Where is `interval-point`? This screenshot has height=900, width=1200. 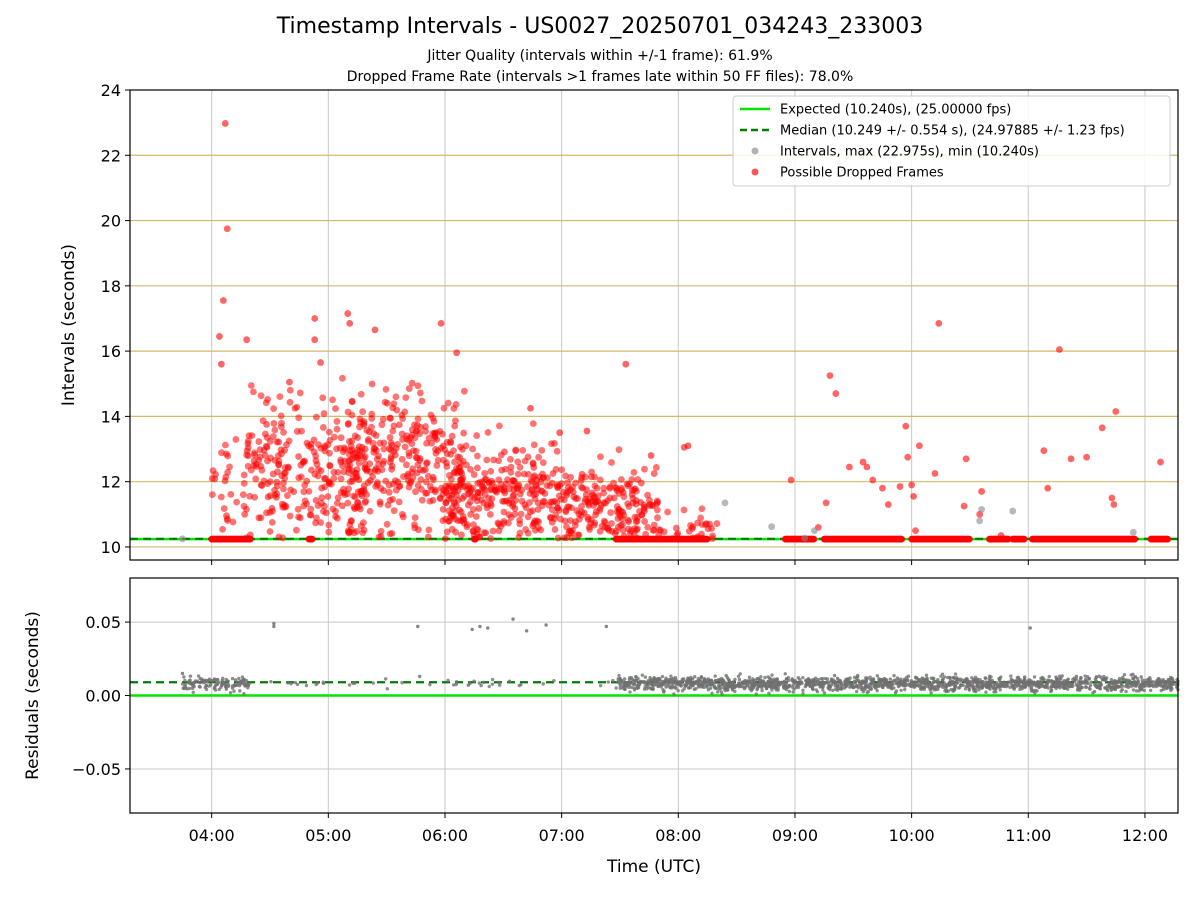
interval-point is located at coordinates (1013, 511).